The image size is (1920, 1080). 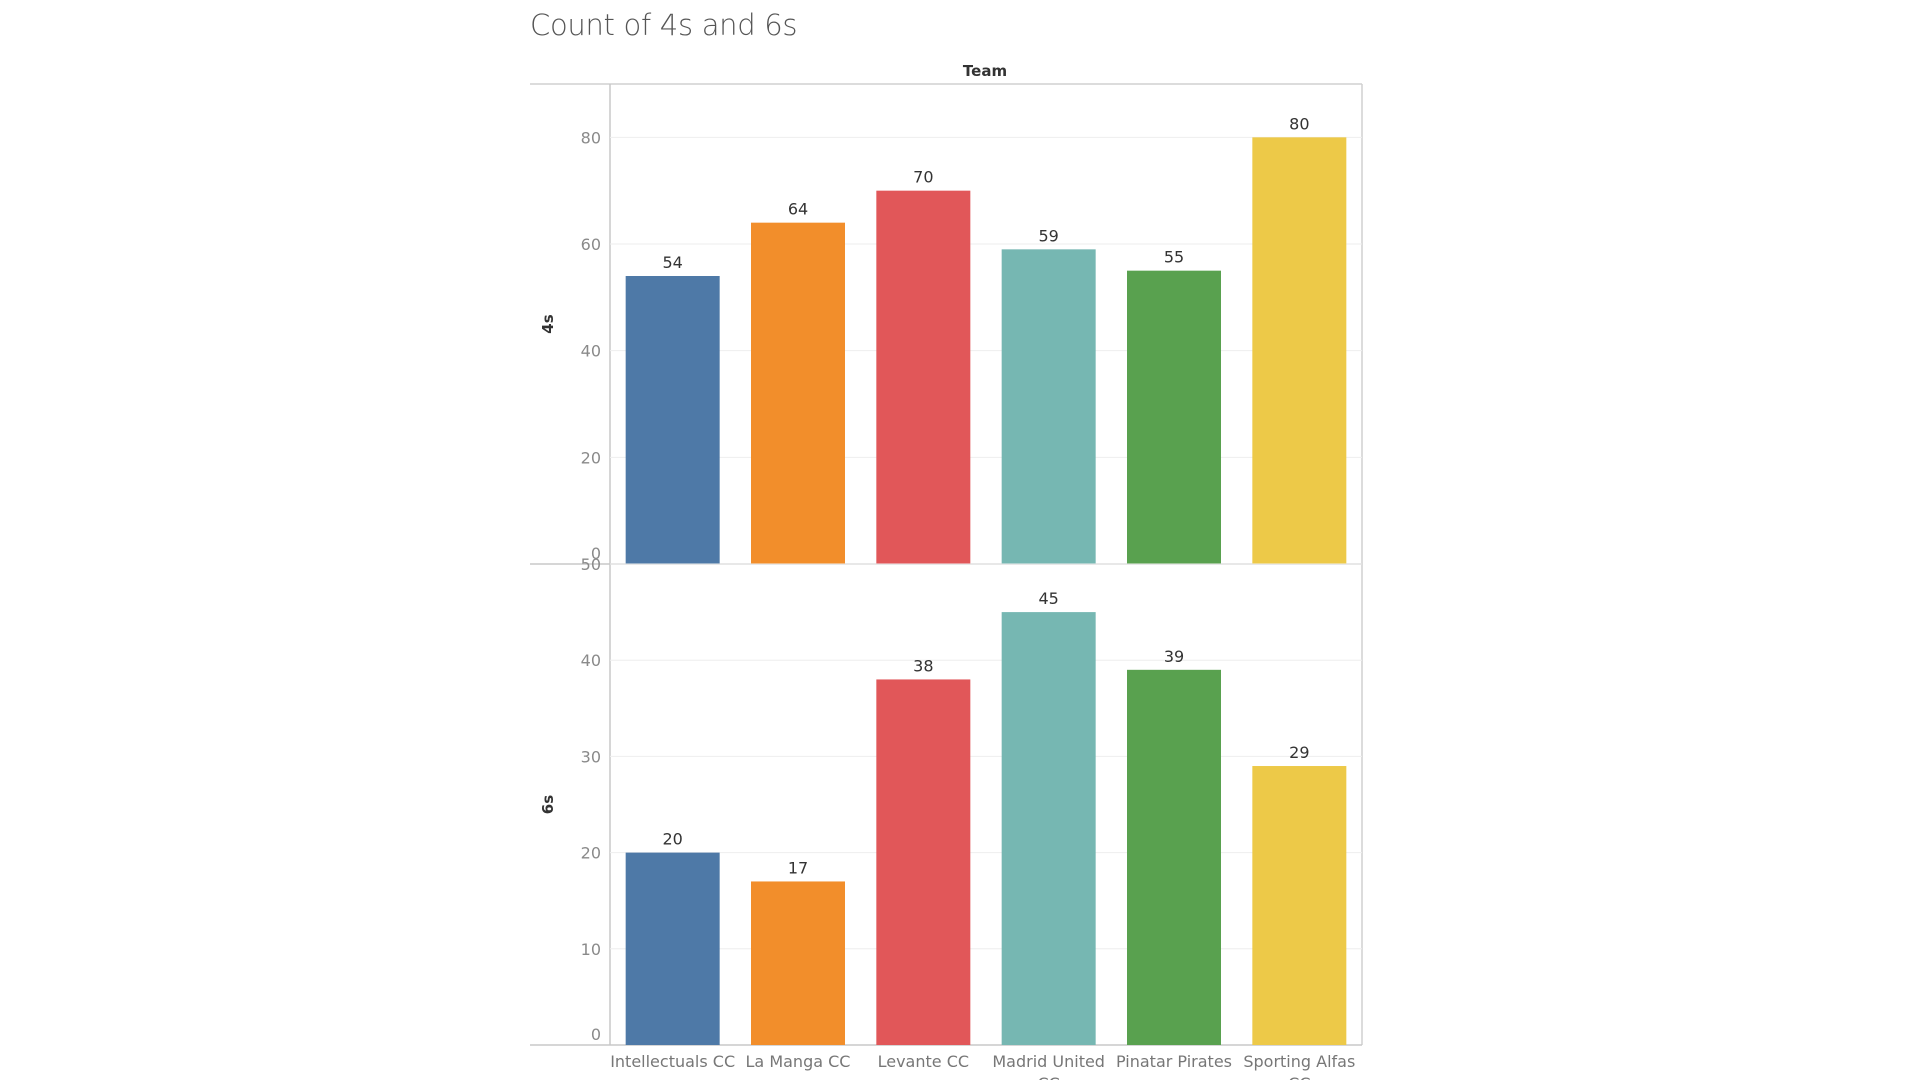 What do you see at coordinates (548, 804) in the screenshot?
I see `y-axis-title: 6s` at bounding box center [548, 804].